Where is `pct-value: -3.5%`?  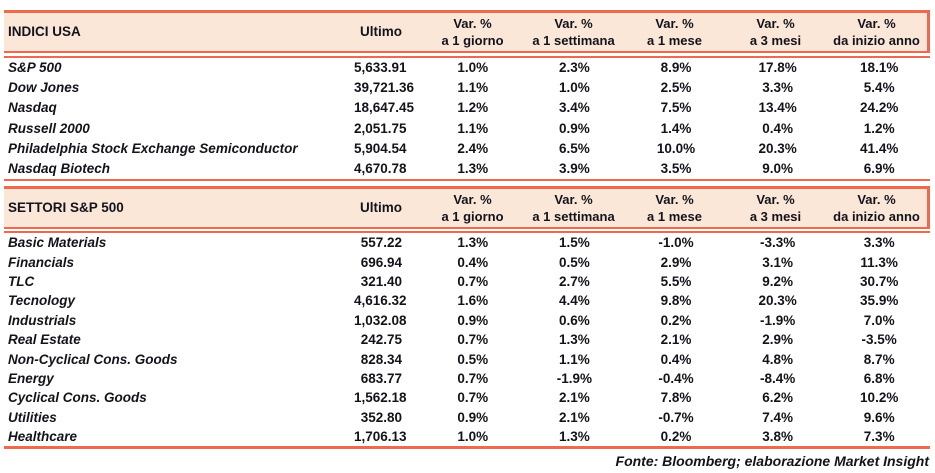
pct-value: -3.5% is located at coordinates (879, 340).